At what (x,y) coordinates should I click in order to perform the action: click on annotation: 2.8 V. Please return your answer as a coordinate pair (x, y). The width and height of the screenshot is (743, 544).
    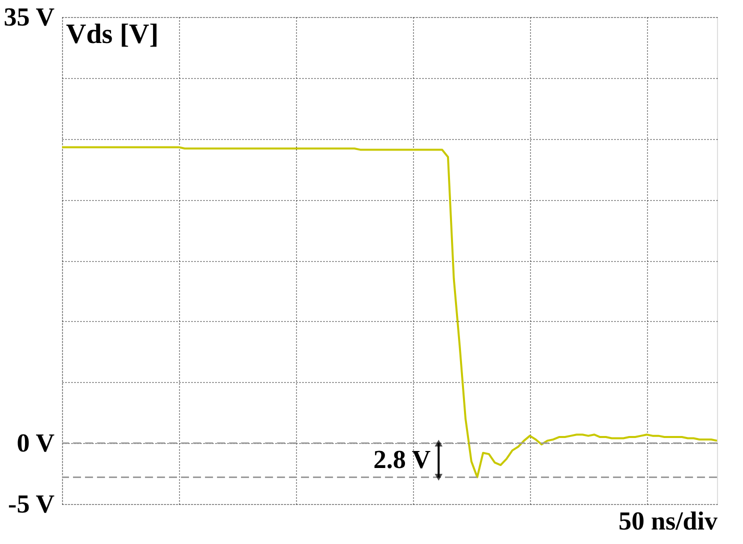
    Looking at the image, I should click on (402, 459).